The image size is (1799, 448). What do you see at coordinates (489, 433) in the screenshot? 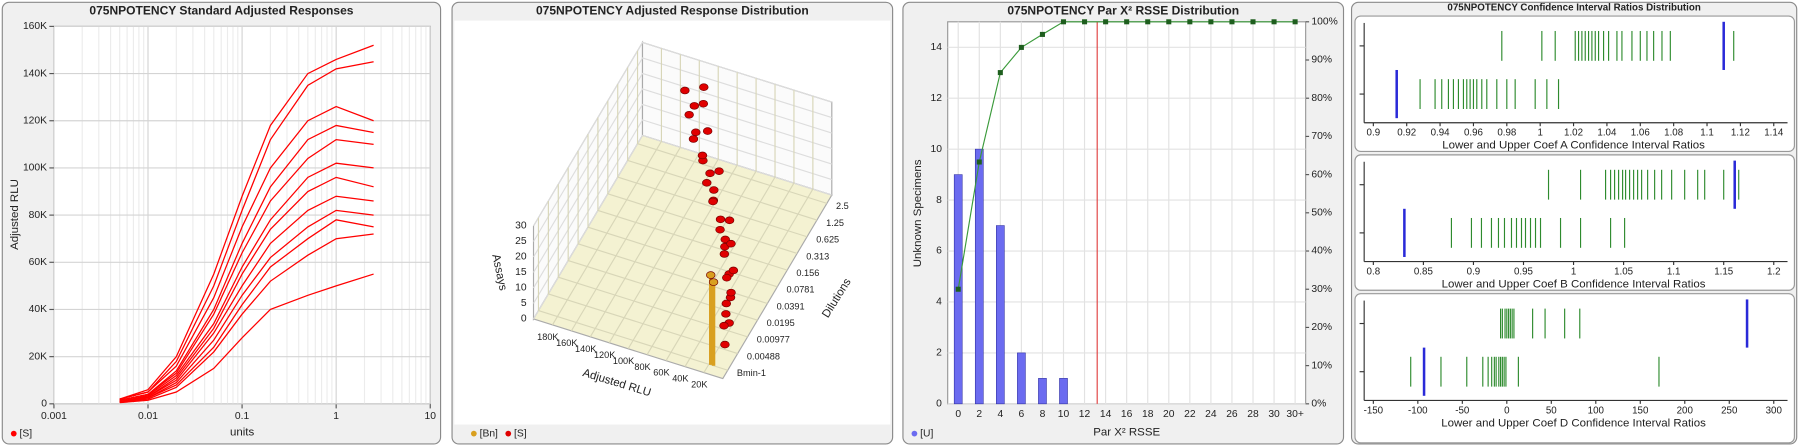
I see `legend-label: [Bn]` at bounding box center [489, 433].